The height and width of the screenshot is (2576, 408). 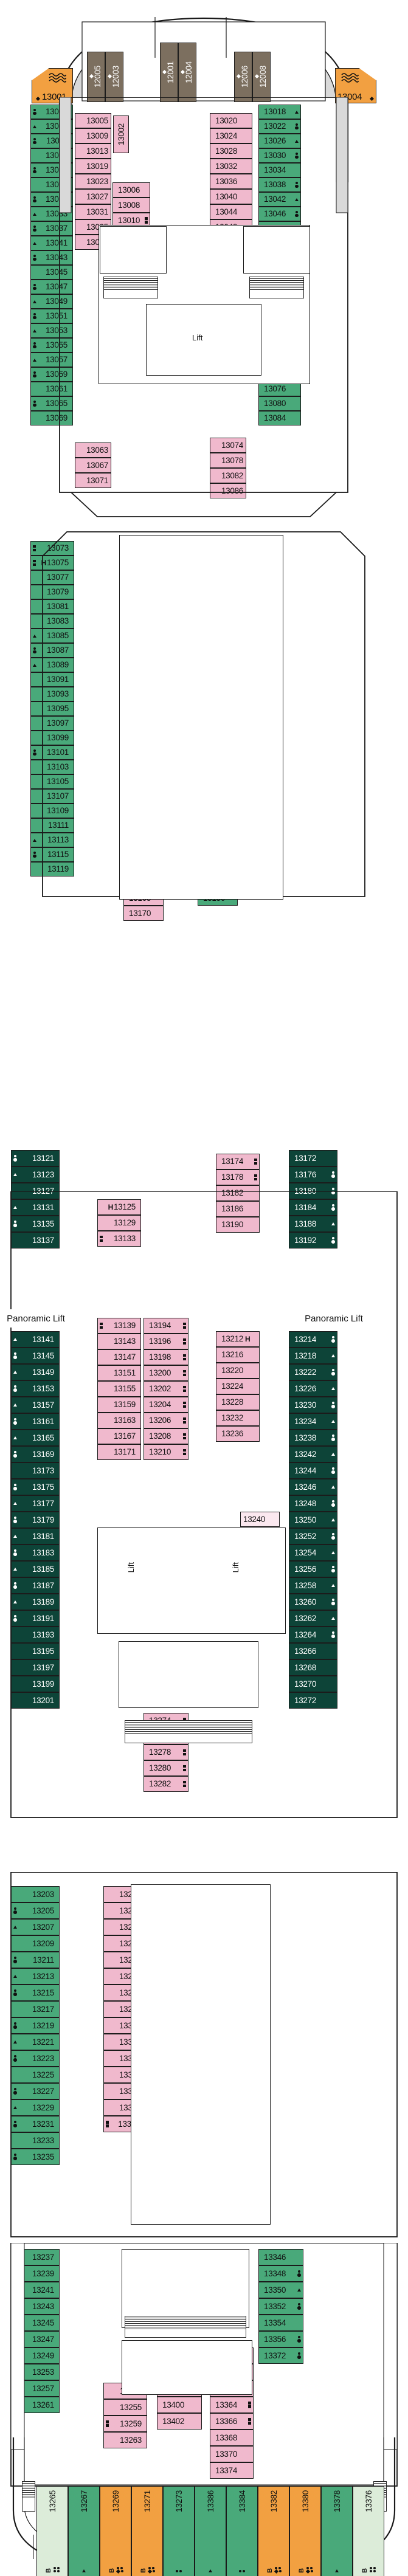 I want to click on cabin-13213: 13213, so click(x=35, y=1977).